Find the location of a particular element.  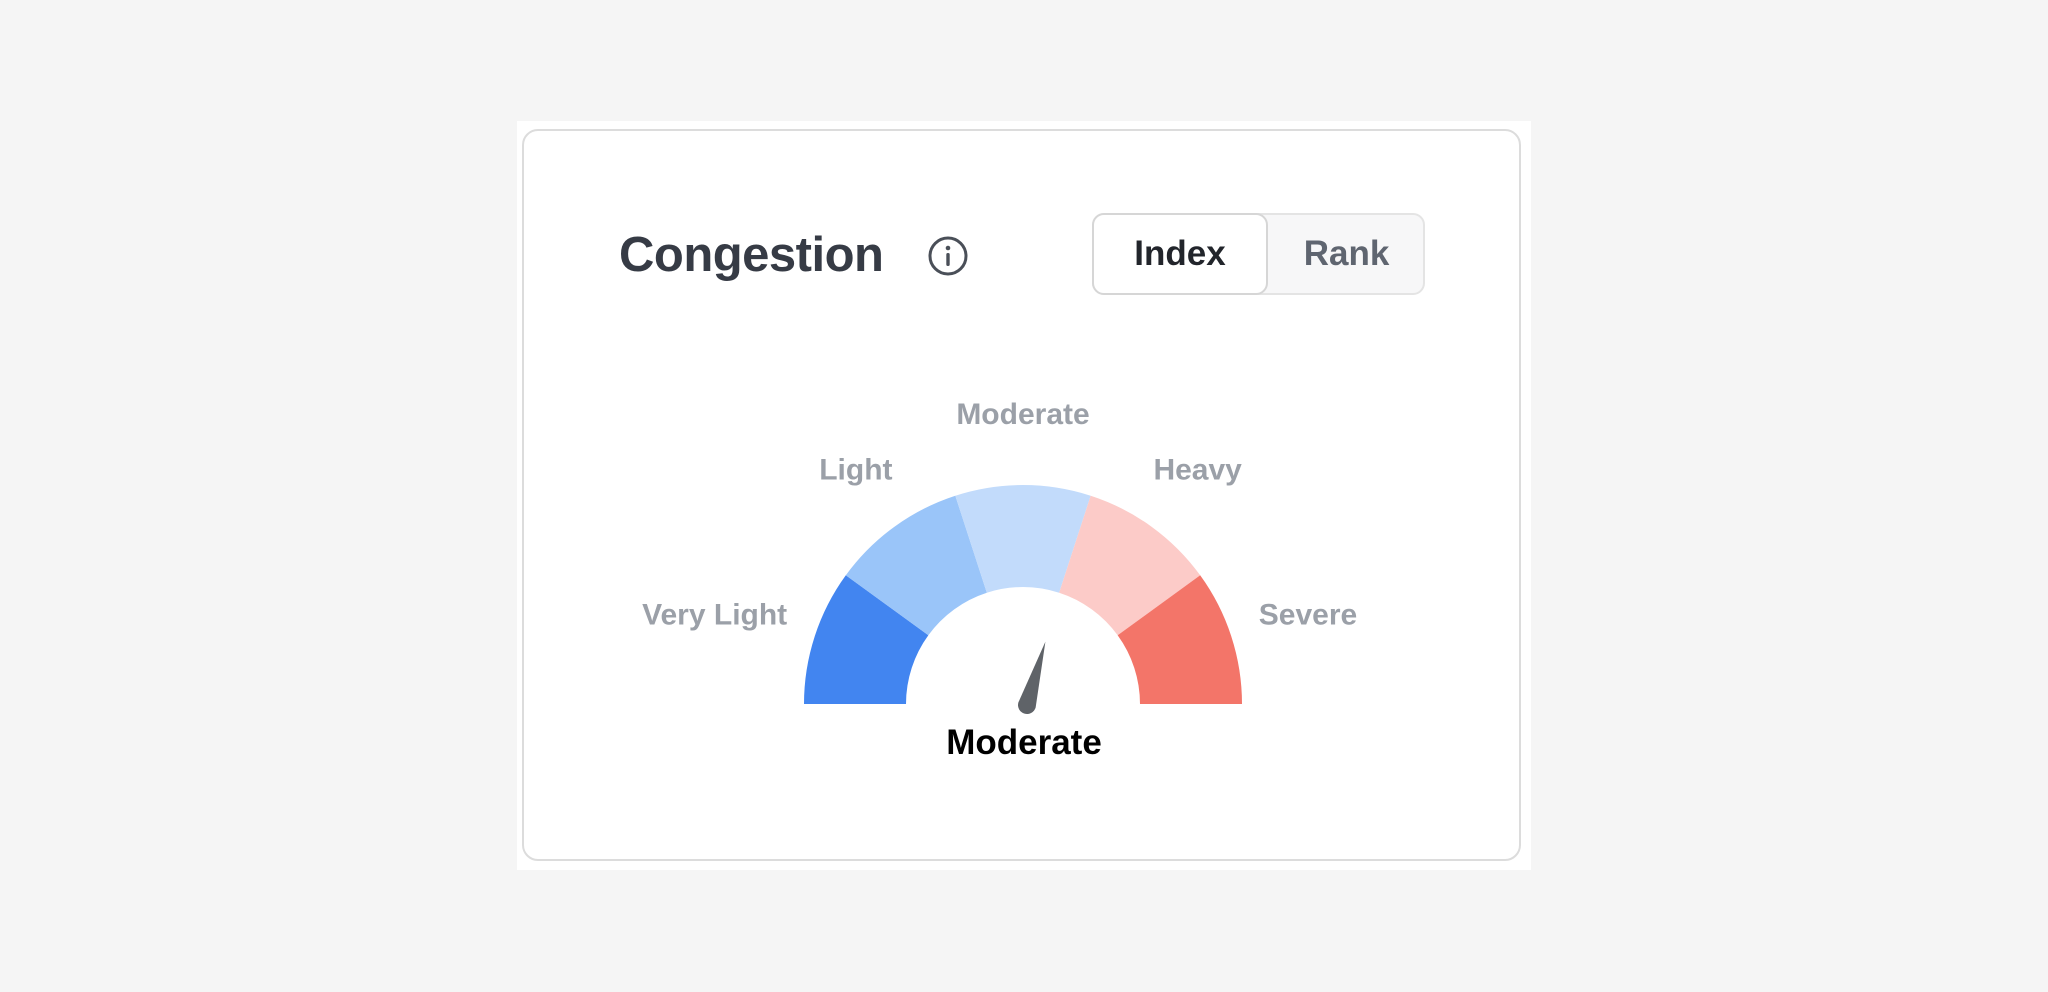

gauge-segment-very-light is located at coordinates (866, 639).